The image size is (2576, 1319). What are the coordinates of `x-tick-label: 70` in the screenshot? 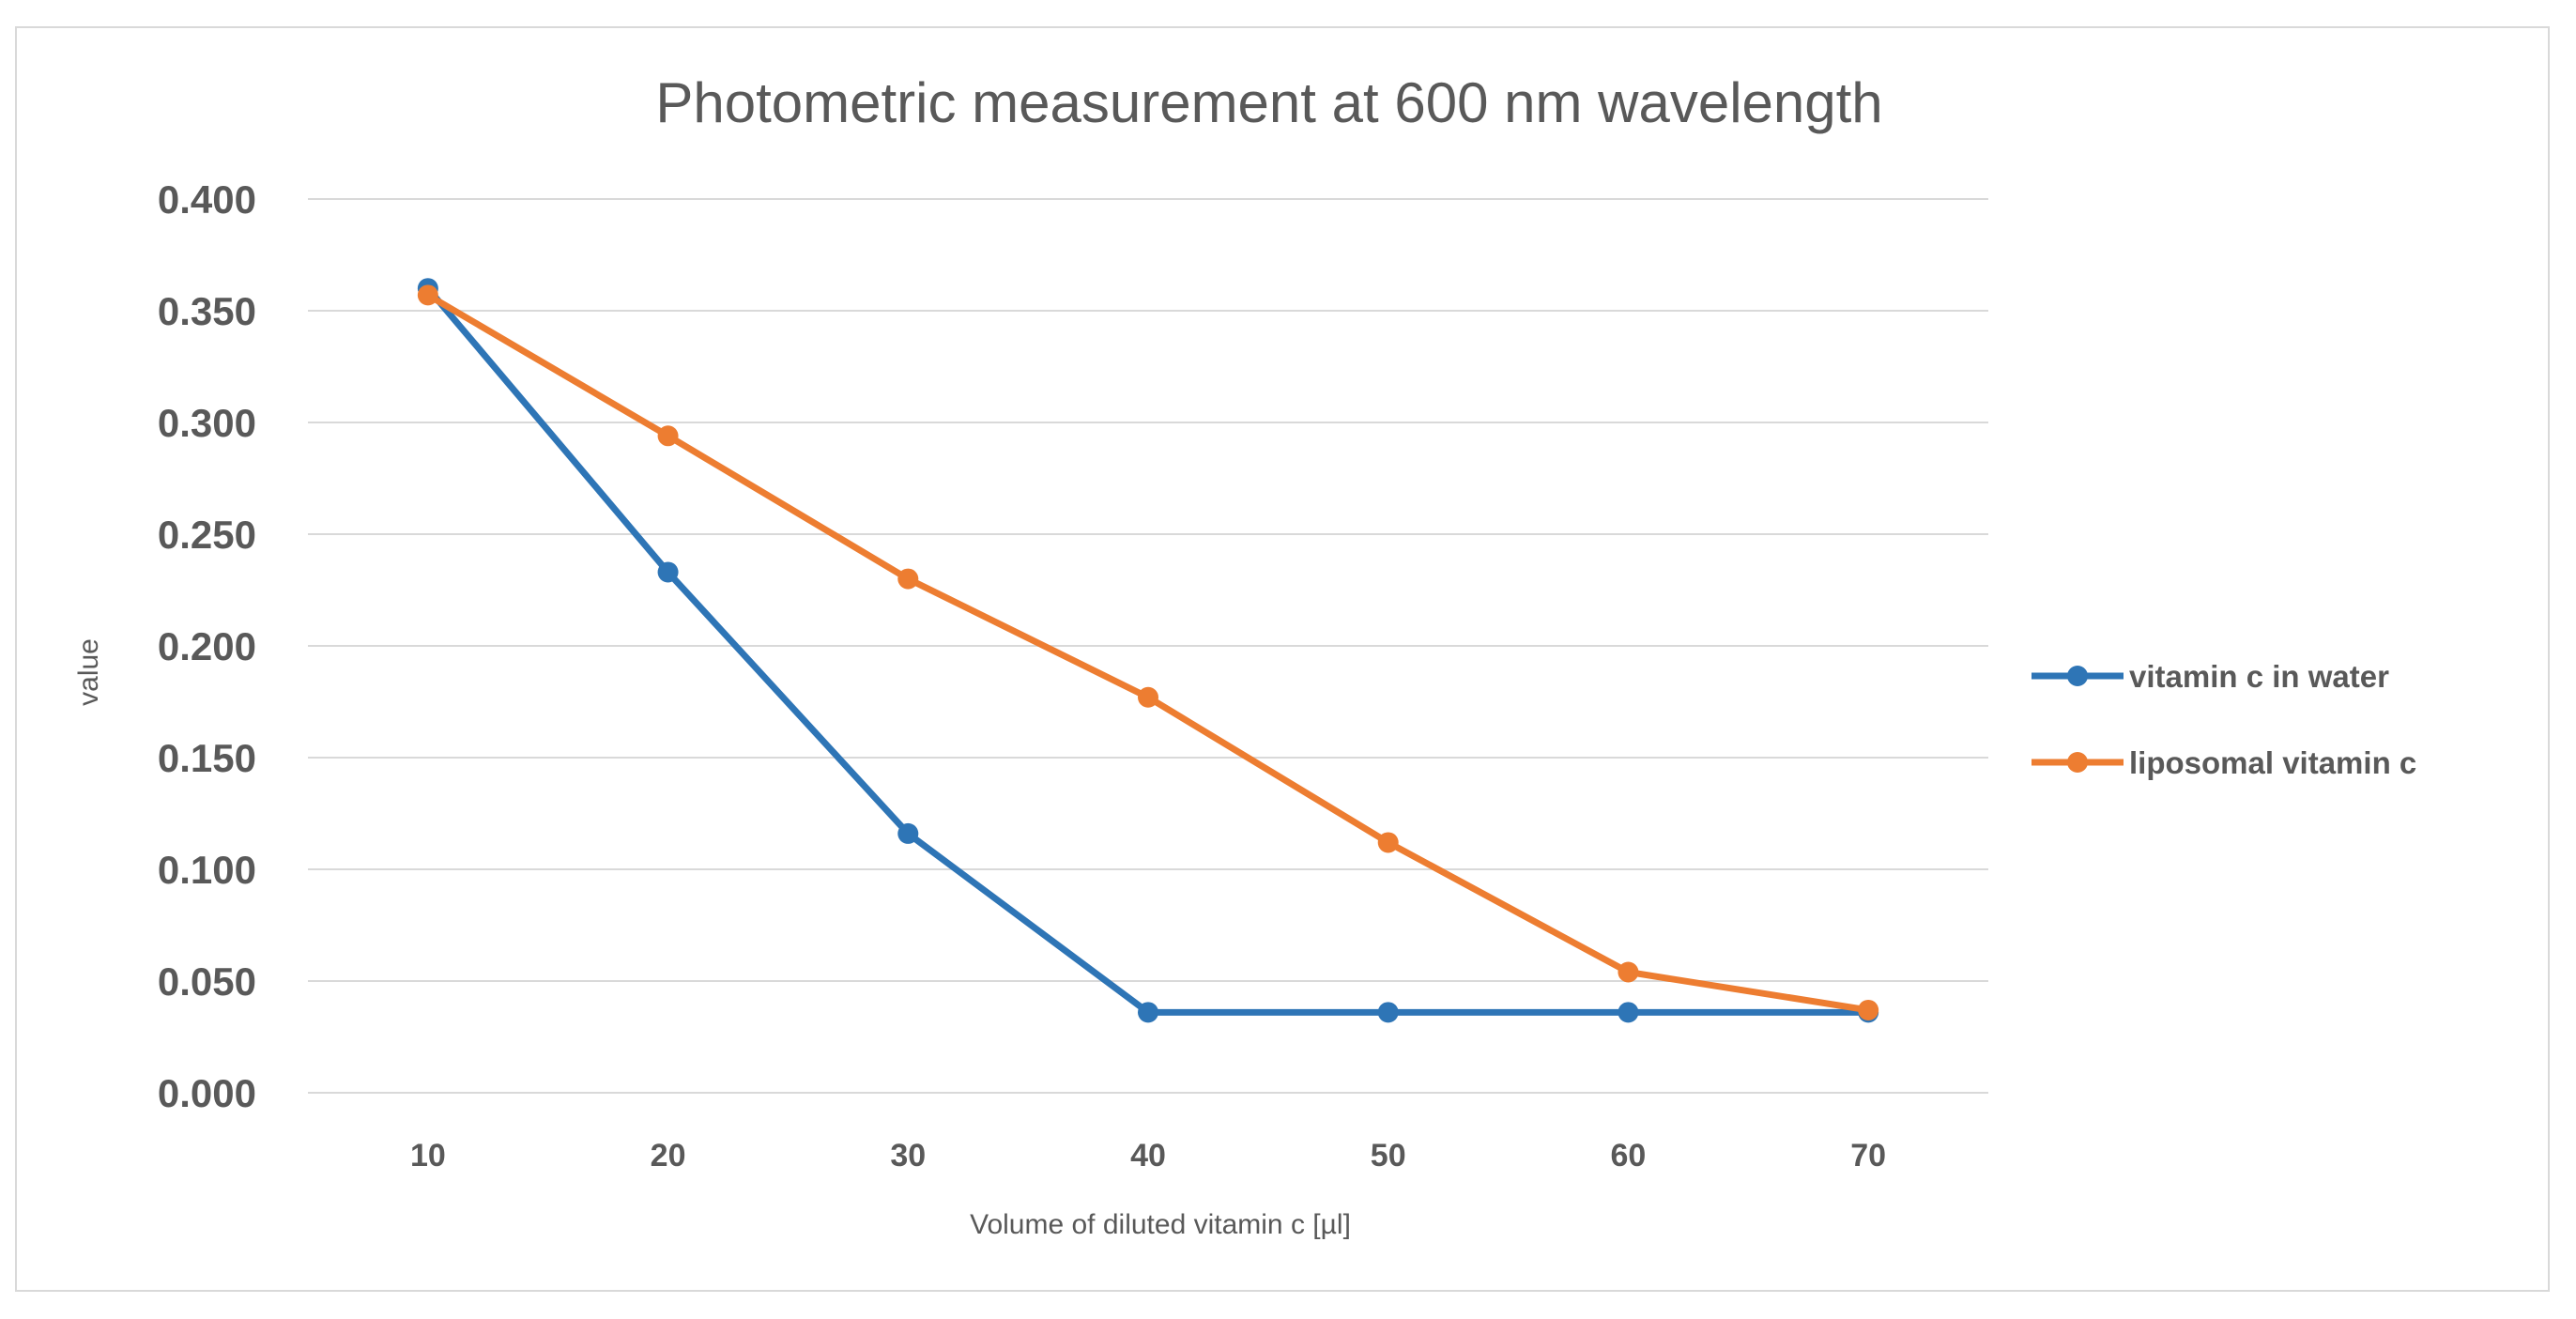 It's located at (1868, 1156).